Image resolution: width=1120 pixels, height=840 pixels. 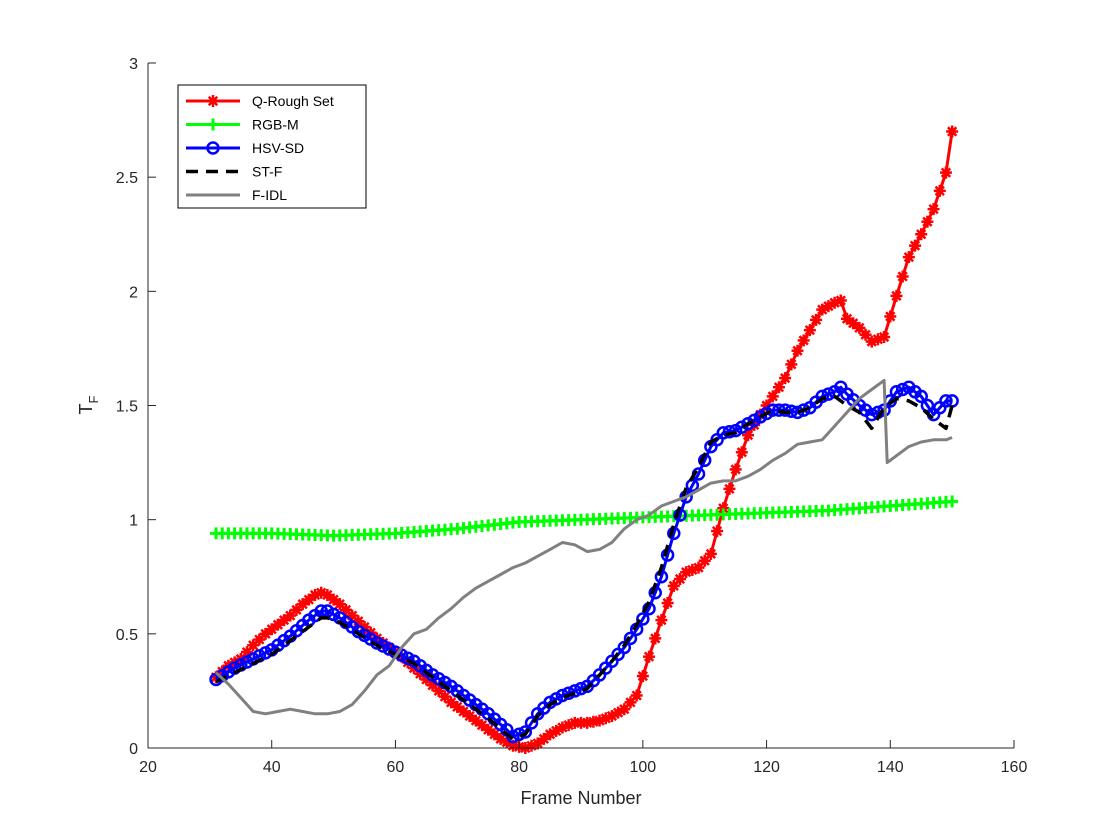 I want to click on legend-label: F-IDL, so click(x=269, y=195).